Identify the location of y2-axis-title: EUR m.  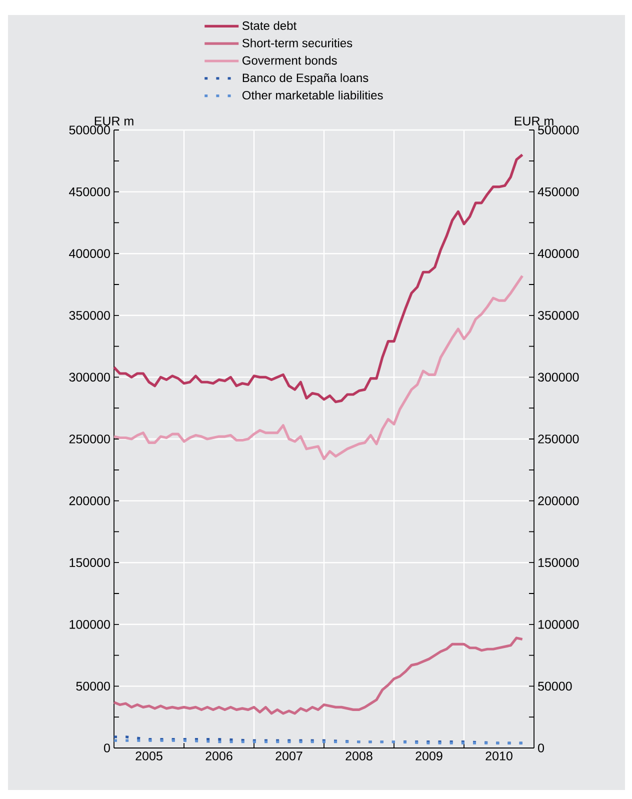
(534, 121).